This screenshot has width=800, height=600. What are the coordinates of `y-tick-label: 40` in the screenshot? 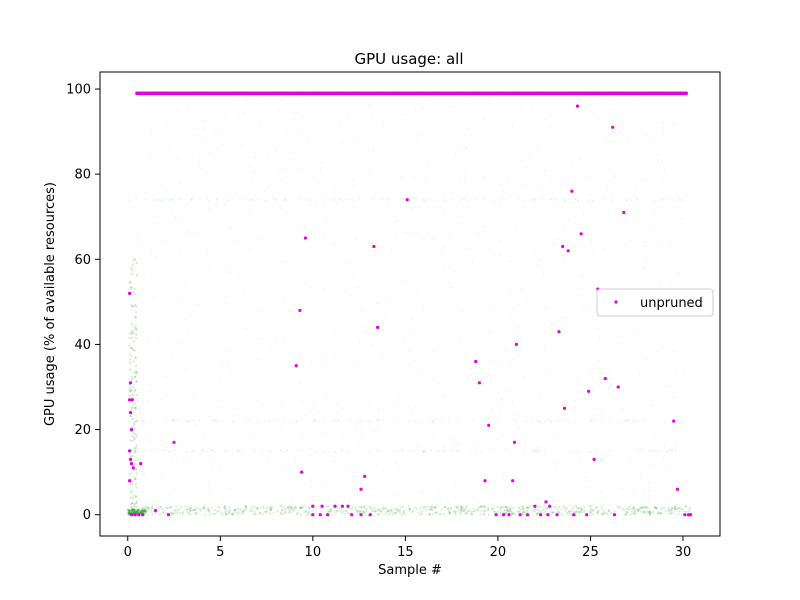 It's located at (82, 345).